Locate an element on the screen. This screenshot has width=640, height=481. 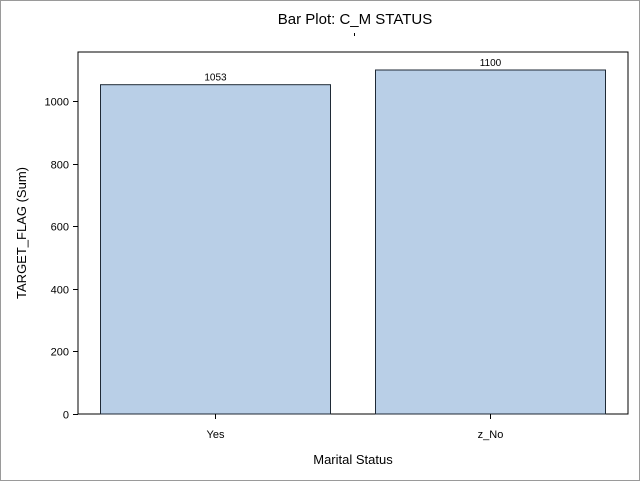
x-tick-label: Yes is located at coordinates (216, 435).